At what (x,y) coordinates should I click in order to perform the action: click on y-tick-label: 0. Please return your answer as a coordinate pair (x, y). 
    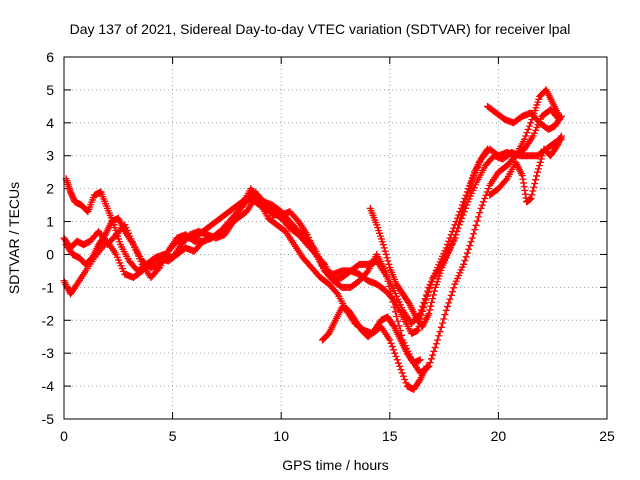
    Looking at the image, I should click on (50, 254).